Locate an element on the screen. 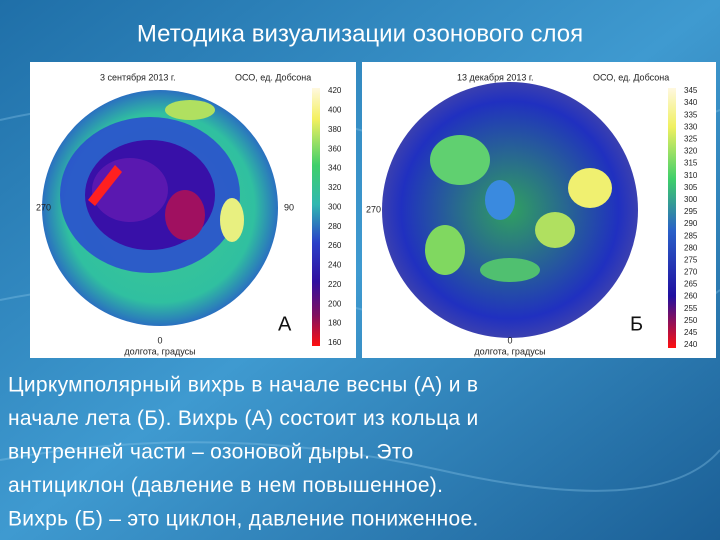  lon-label: 90 is located at coordinates (289, 207).